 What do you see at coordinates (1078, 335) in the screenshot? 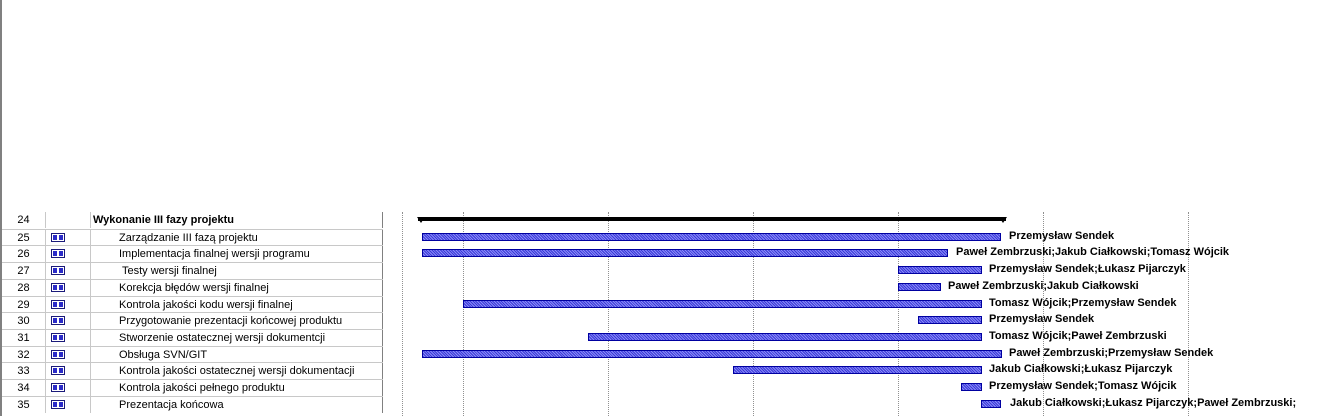
I see `resource-label: Tomasz Wójcik;Paweł Zembrzuski` at bounding box center [1078, 335].